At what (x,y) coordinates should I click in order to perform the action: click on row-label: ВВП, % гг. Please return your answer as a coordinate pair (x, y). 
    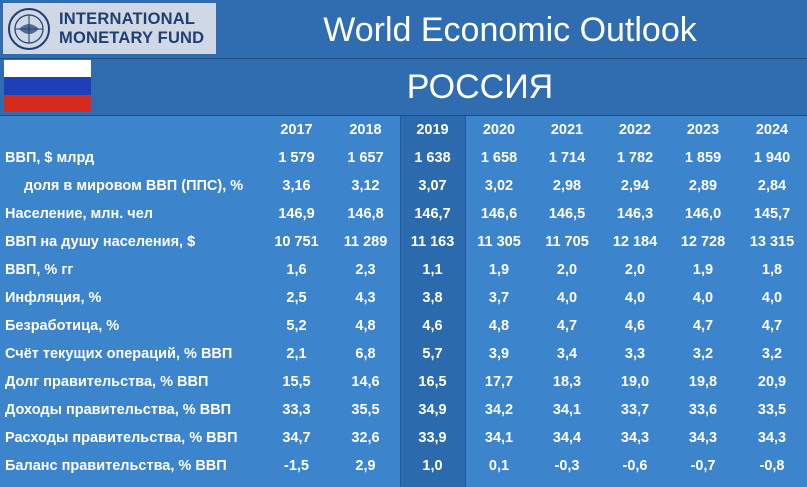
    Looking at the image, I should click on (39, 270).